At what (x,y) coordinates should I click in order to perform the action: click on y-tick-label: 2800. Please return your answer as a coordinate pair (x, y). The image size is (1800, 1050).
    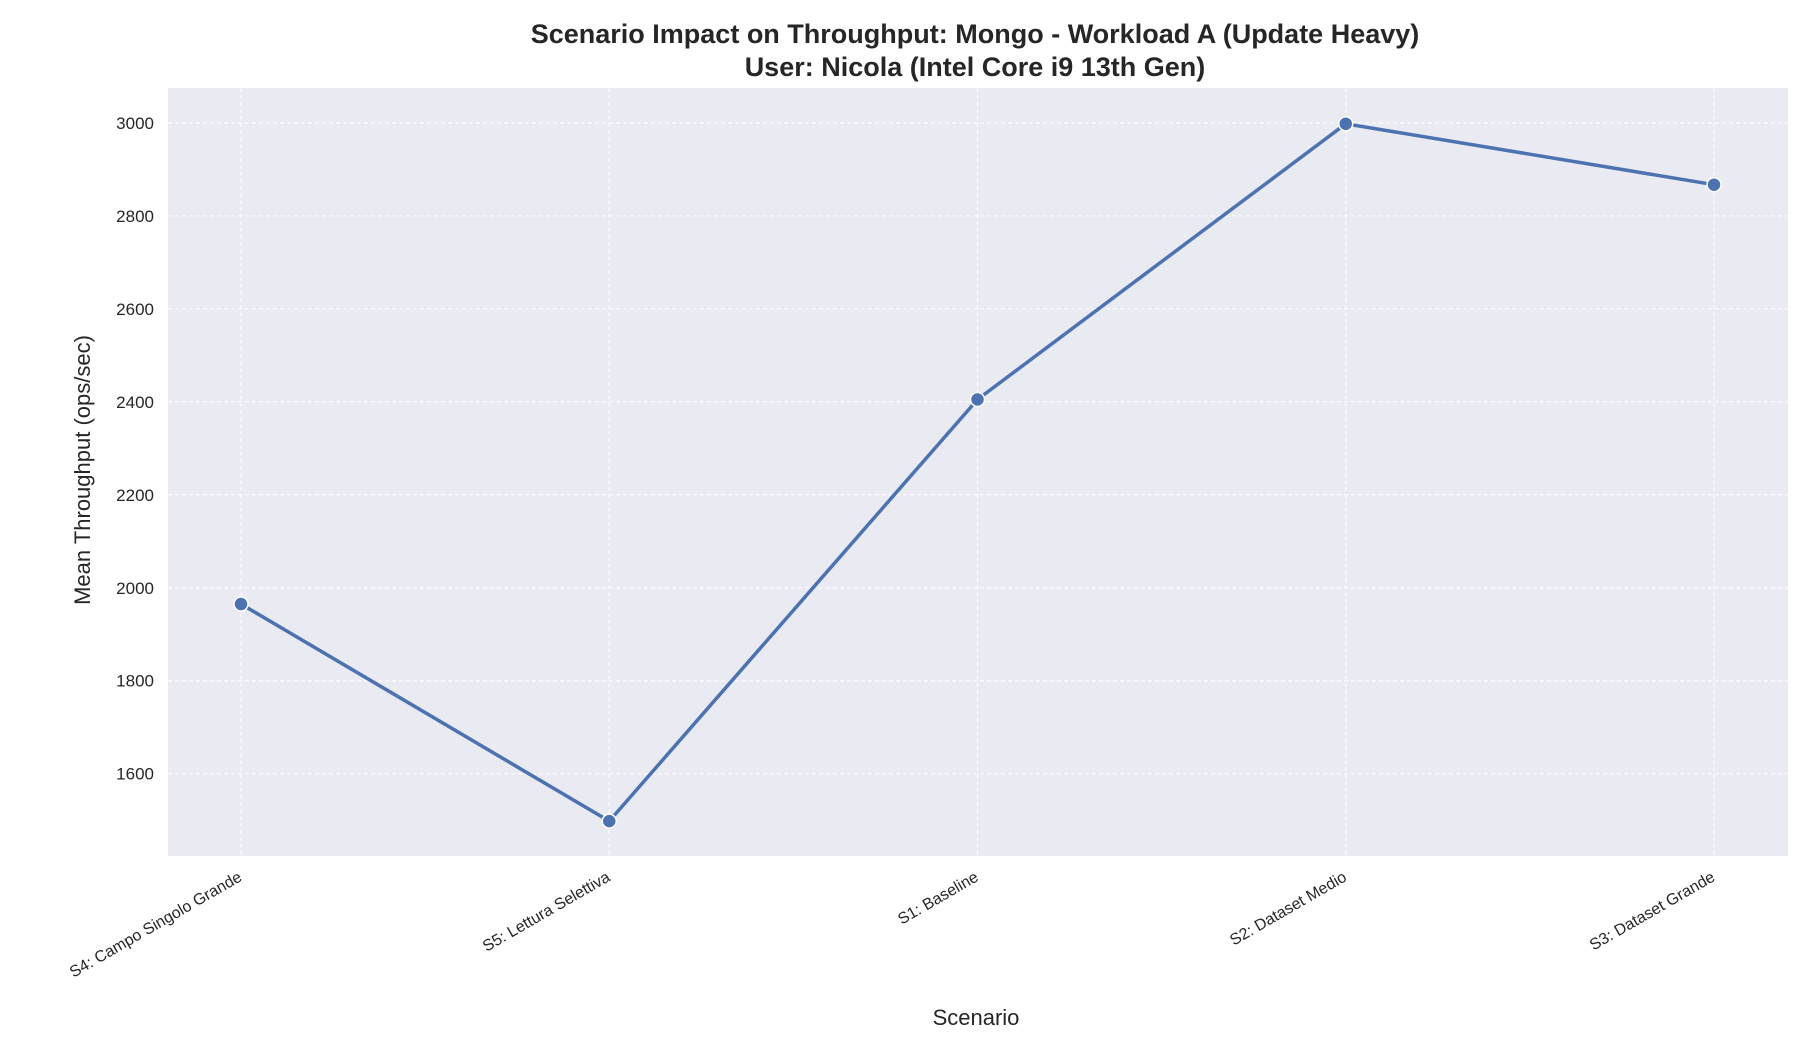
    Looking at the image, I should click on (135, 216).